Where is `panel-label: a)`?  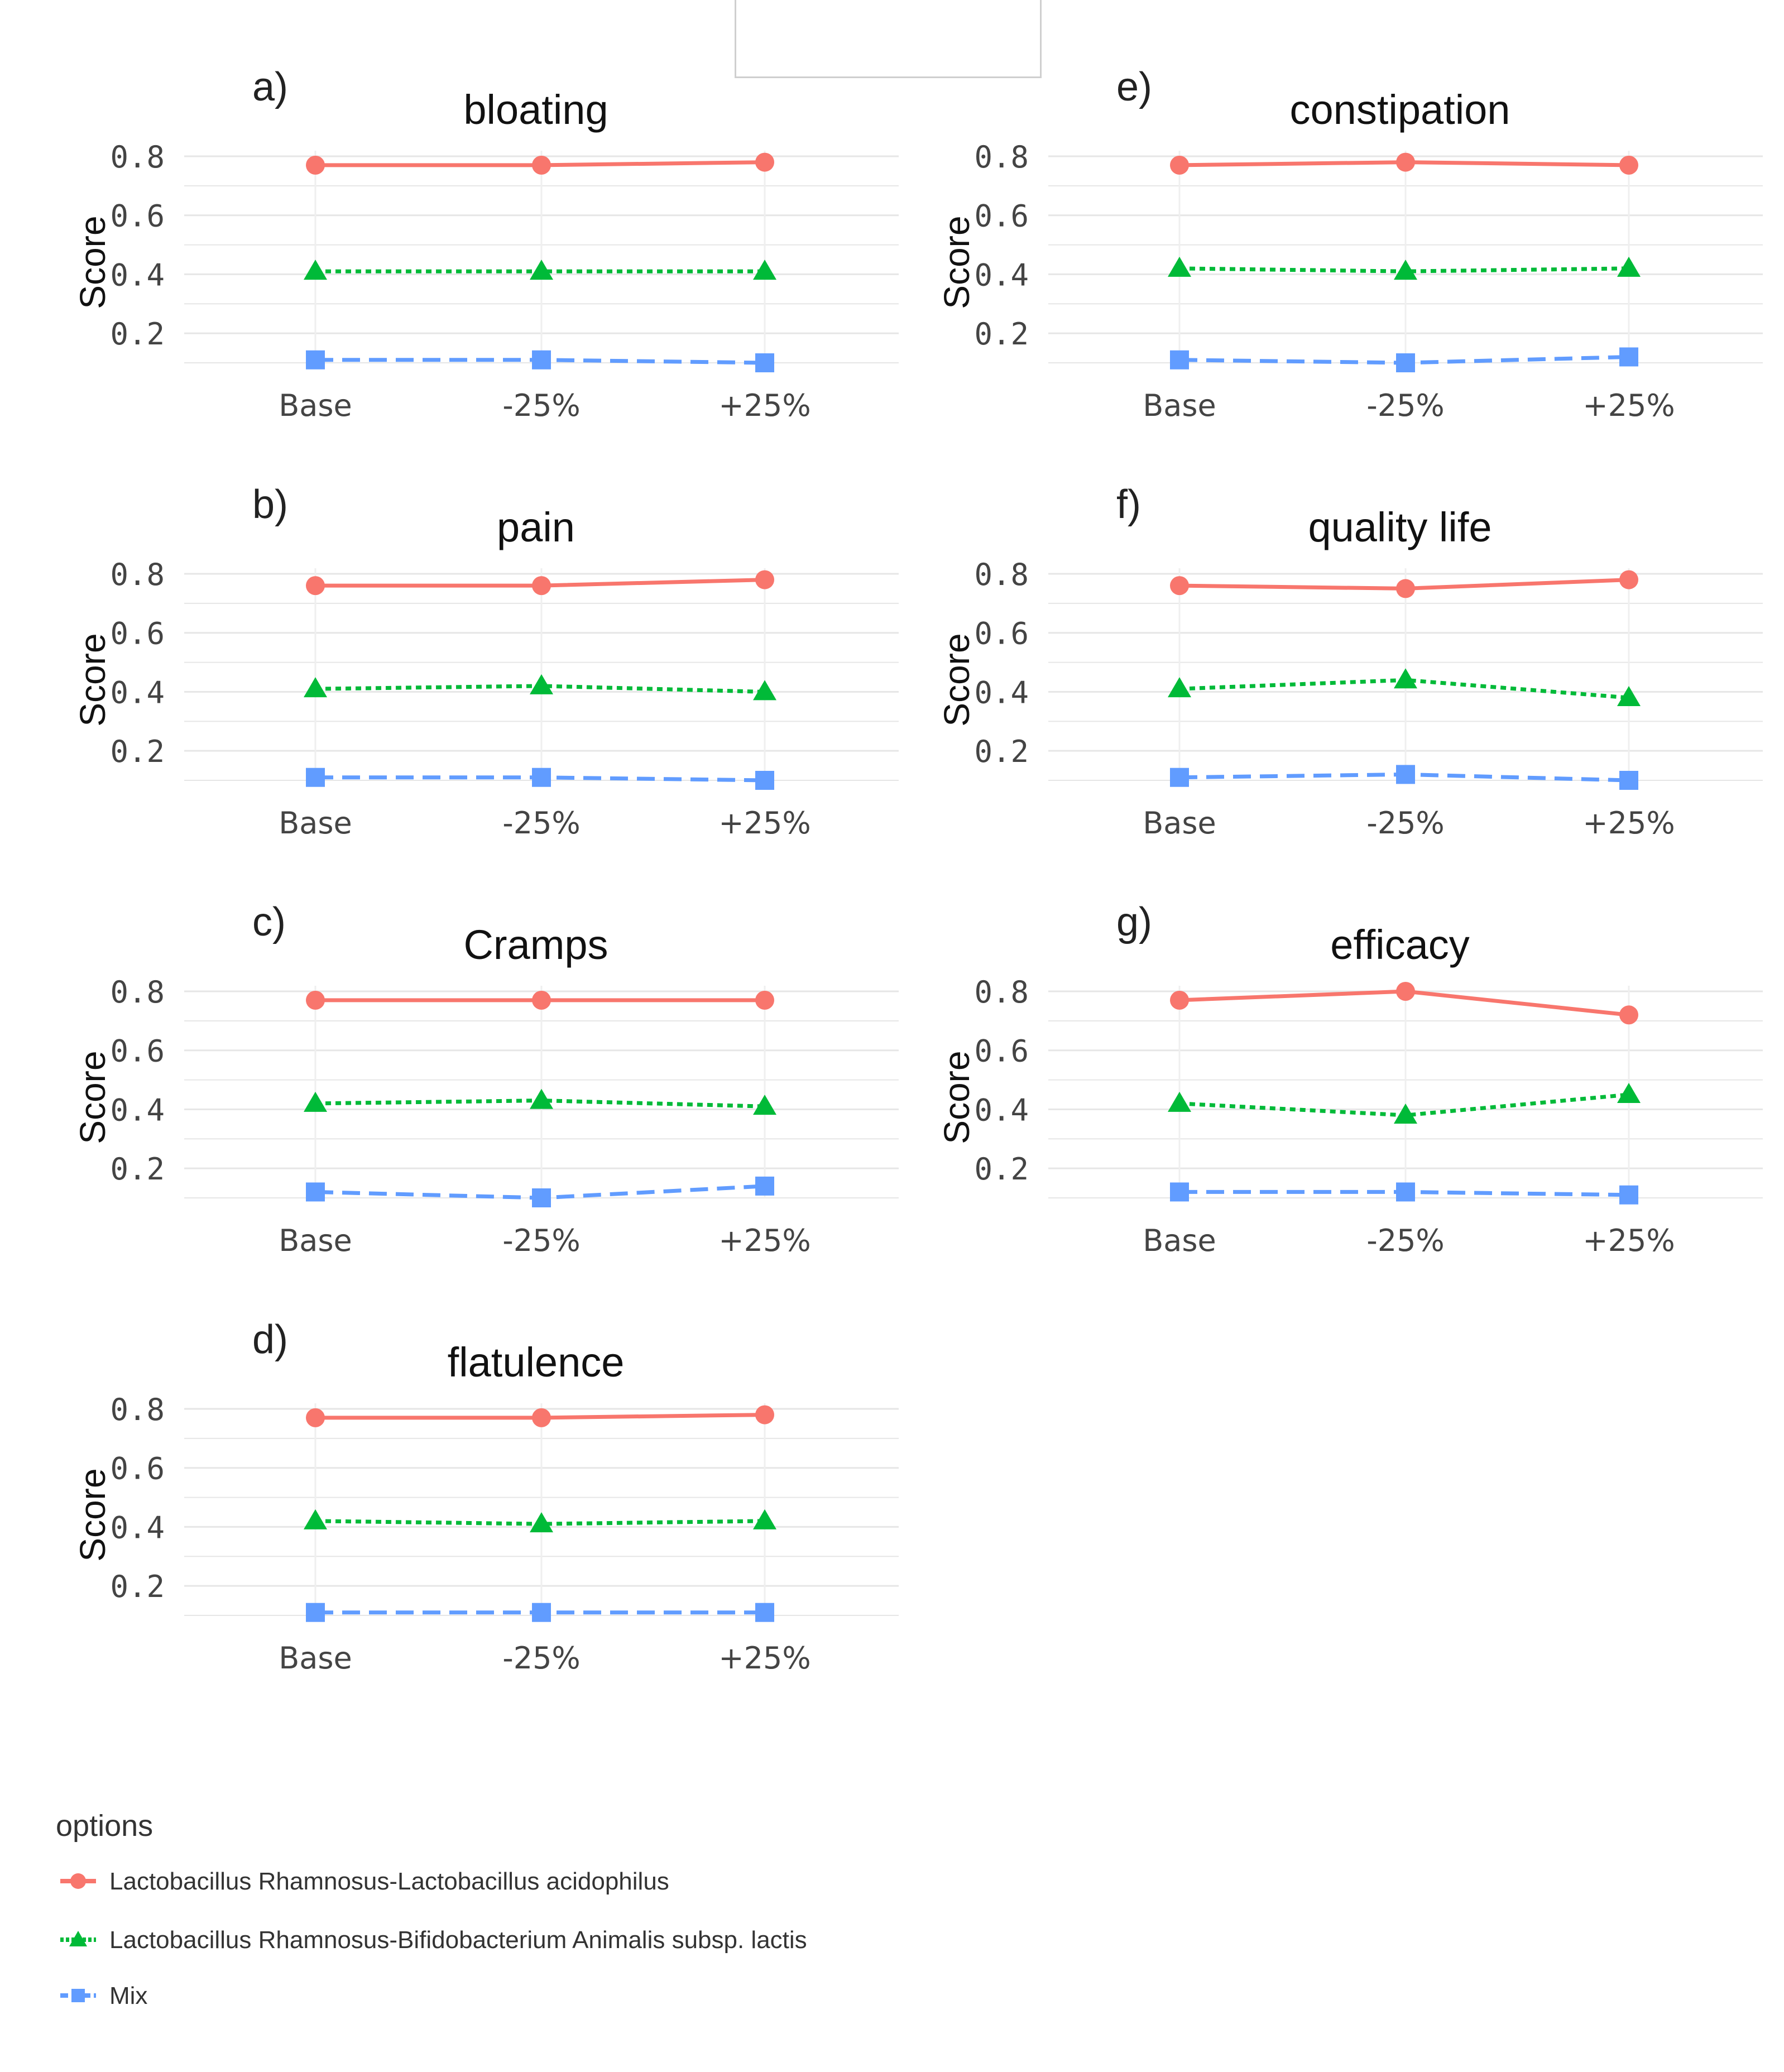 panel-label: a) is located at coordinates (270, 87).